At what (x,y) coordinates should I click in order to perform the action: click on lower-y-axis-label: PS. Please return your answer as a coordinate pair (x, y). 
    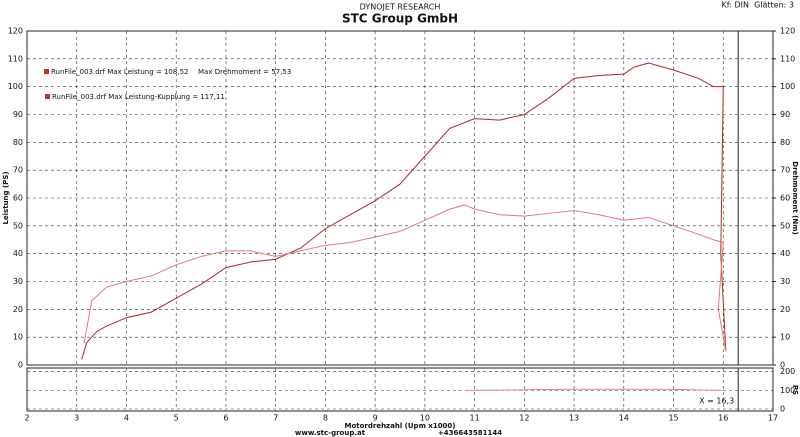
    Looking at the image, I should click on (795, 390).